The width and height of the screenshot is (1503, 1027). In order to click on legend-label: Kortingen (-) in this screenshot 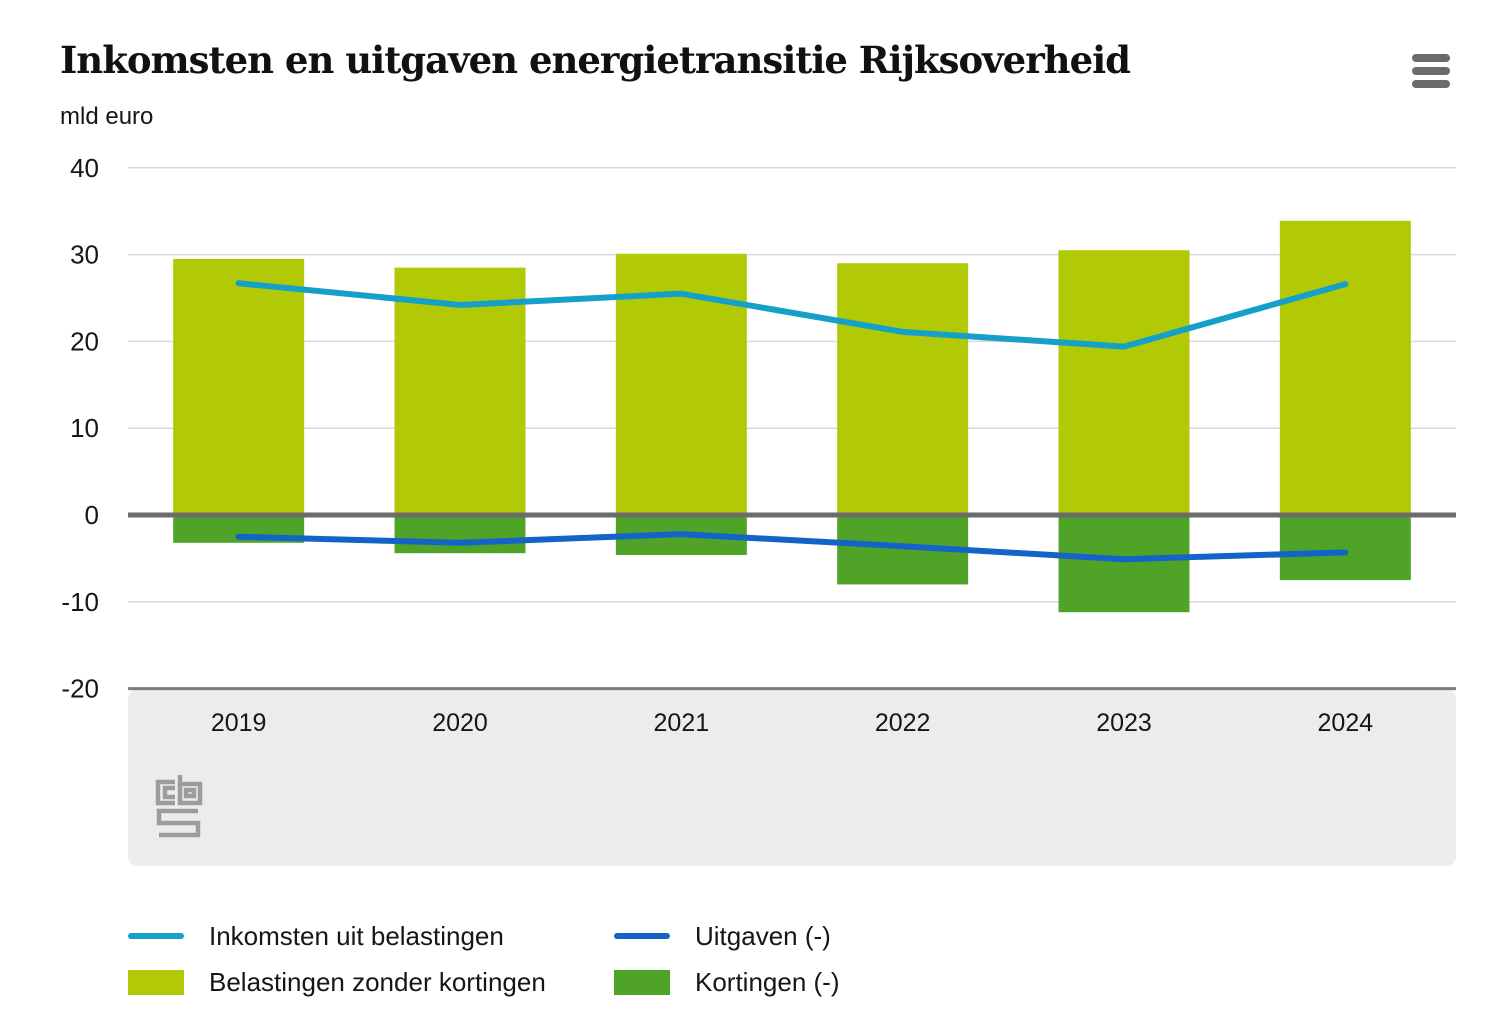, I will do `click(767, 981)`.